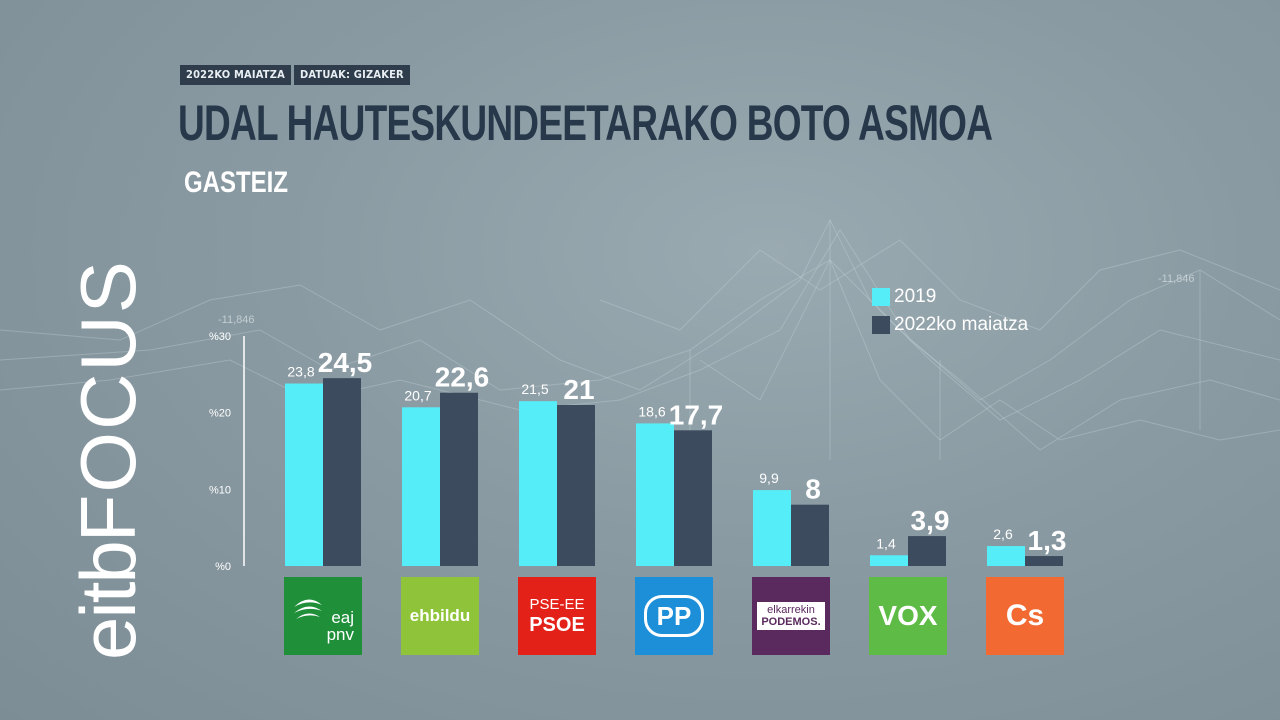  I want to click on date-tag: 2022KO MAIATZA, so click(235, 75).